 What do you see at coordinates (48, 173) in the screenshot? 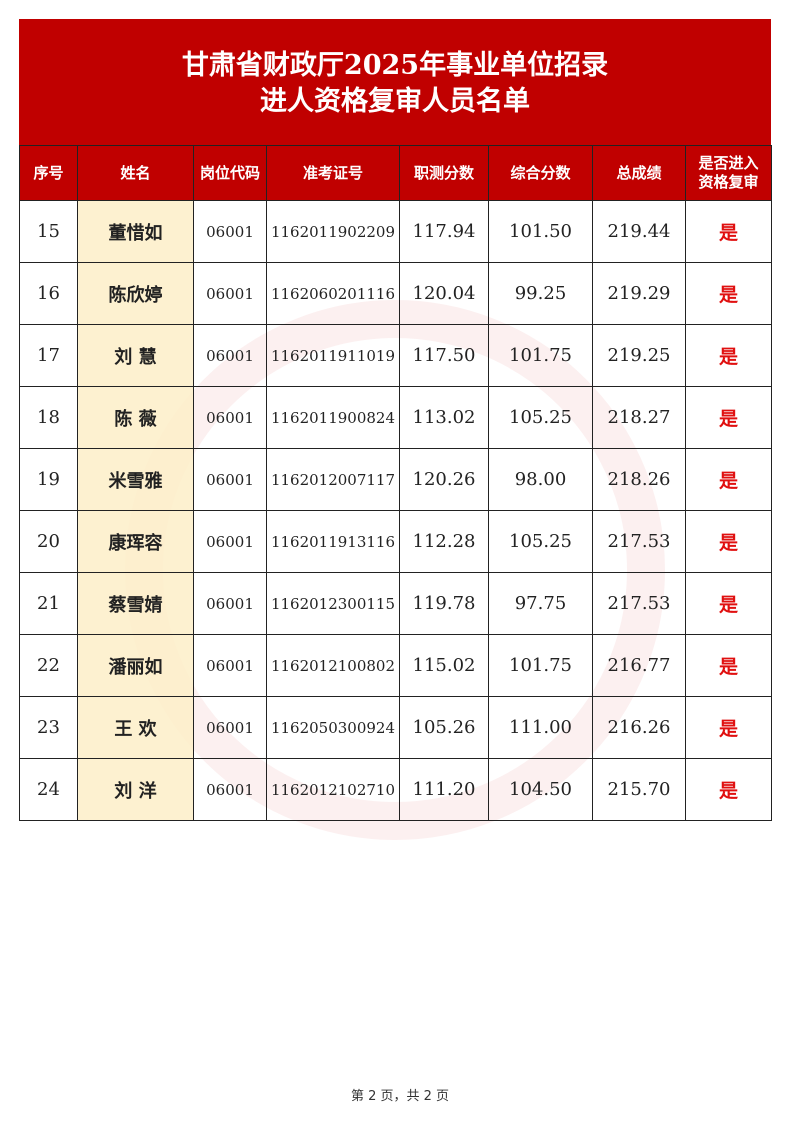
I see `header-index: 序号` at bounding box center [48, 173].